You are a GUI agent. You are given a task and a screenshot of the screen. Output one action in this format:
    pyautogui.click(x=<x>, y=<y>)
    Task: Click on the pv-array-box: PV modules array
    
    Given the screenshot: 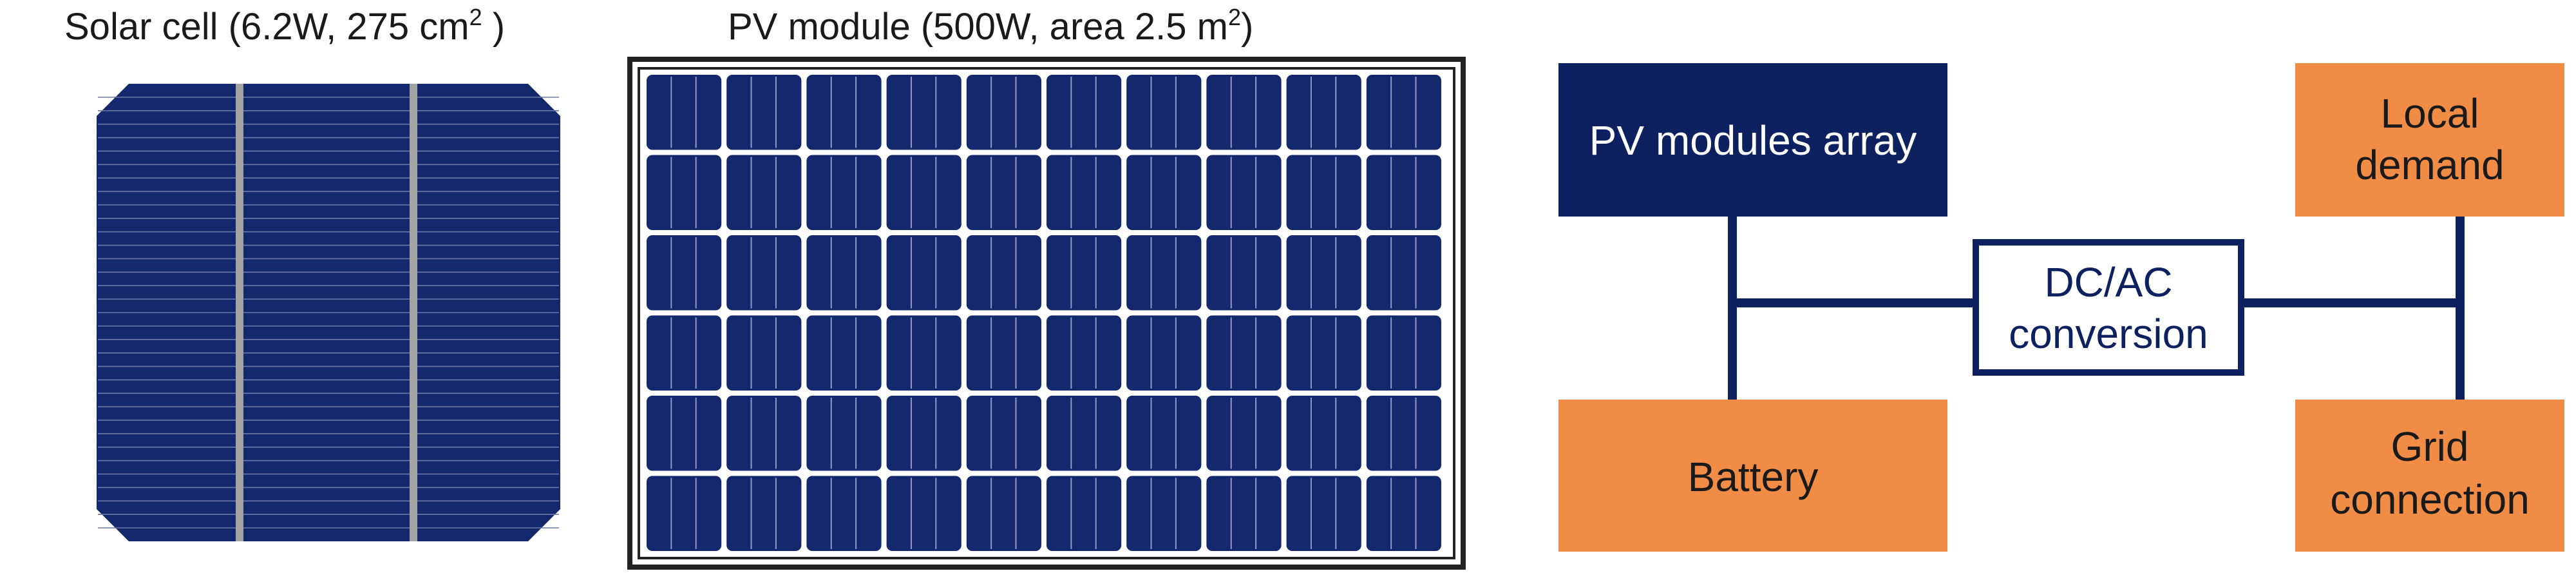 What is the action you would take?
    pyautogui.click(x=1752, y=140)
    